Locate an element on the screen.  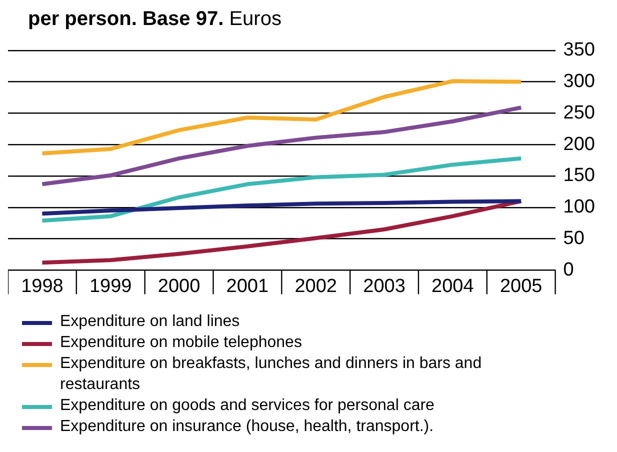
y-tick-label: 300 is located at coordinates (579, 81).